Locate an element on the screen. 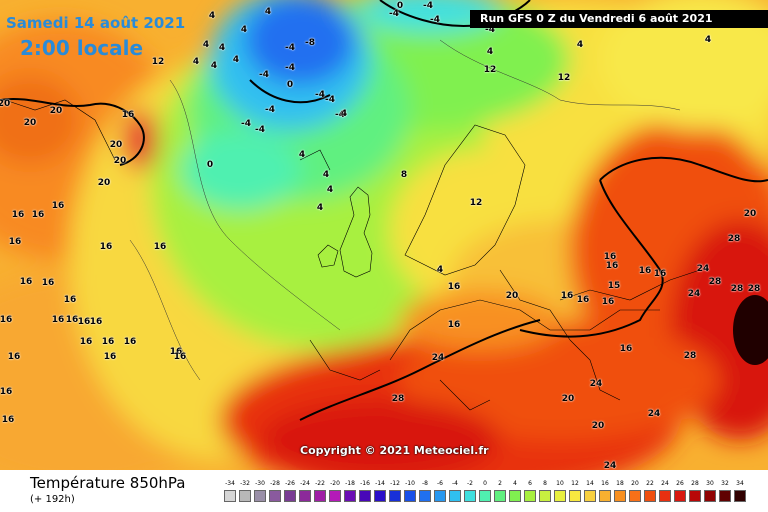  hot-core is located at coordinates (750, 330).